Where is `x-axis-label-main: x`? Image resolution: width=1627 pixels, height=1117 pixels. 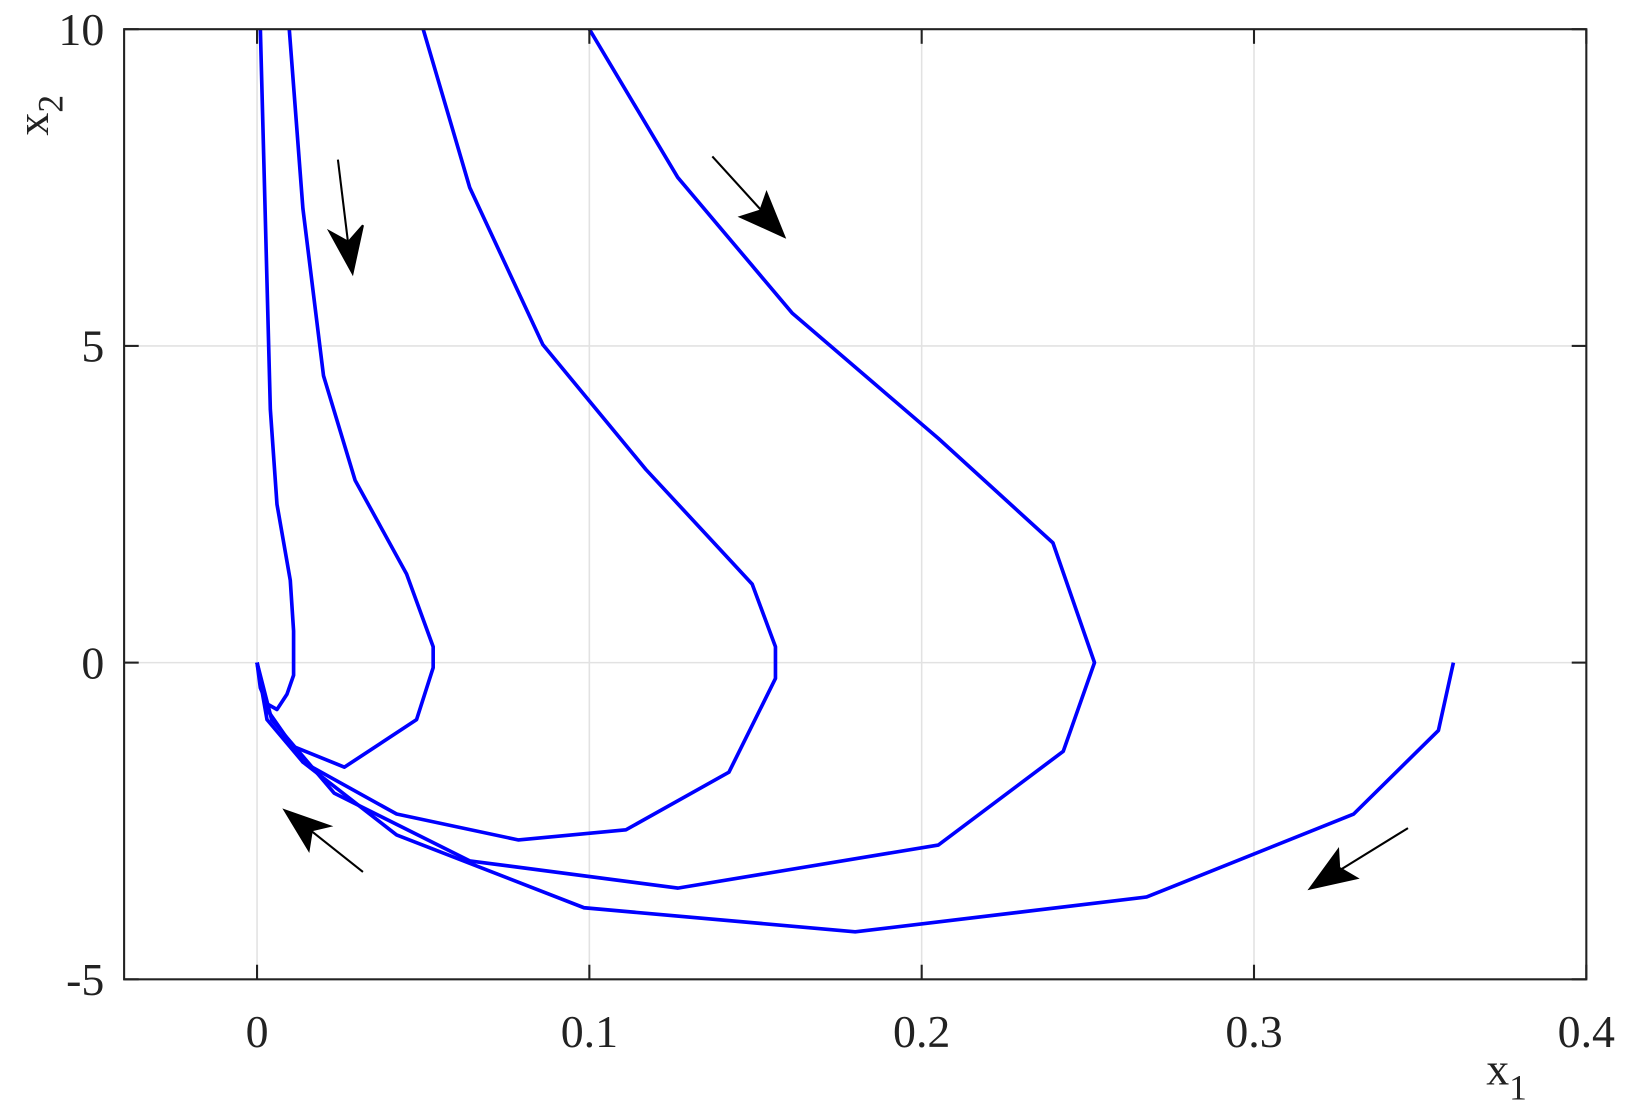
x-axis-label-main: x is located at coordinates (1497, 1069).